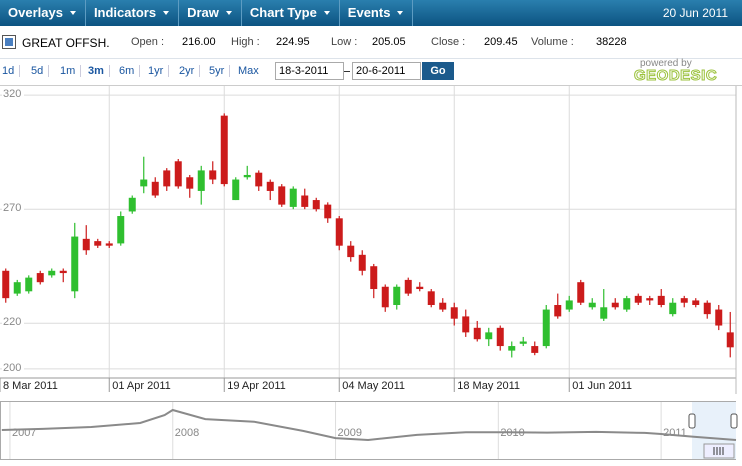 The image size is (742, 466). I want to click on current-date: 20 Jun 2011, so click(695, 13).